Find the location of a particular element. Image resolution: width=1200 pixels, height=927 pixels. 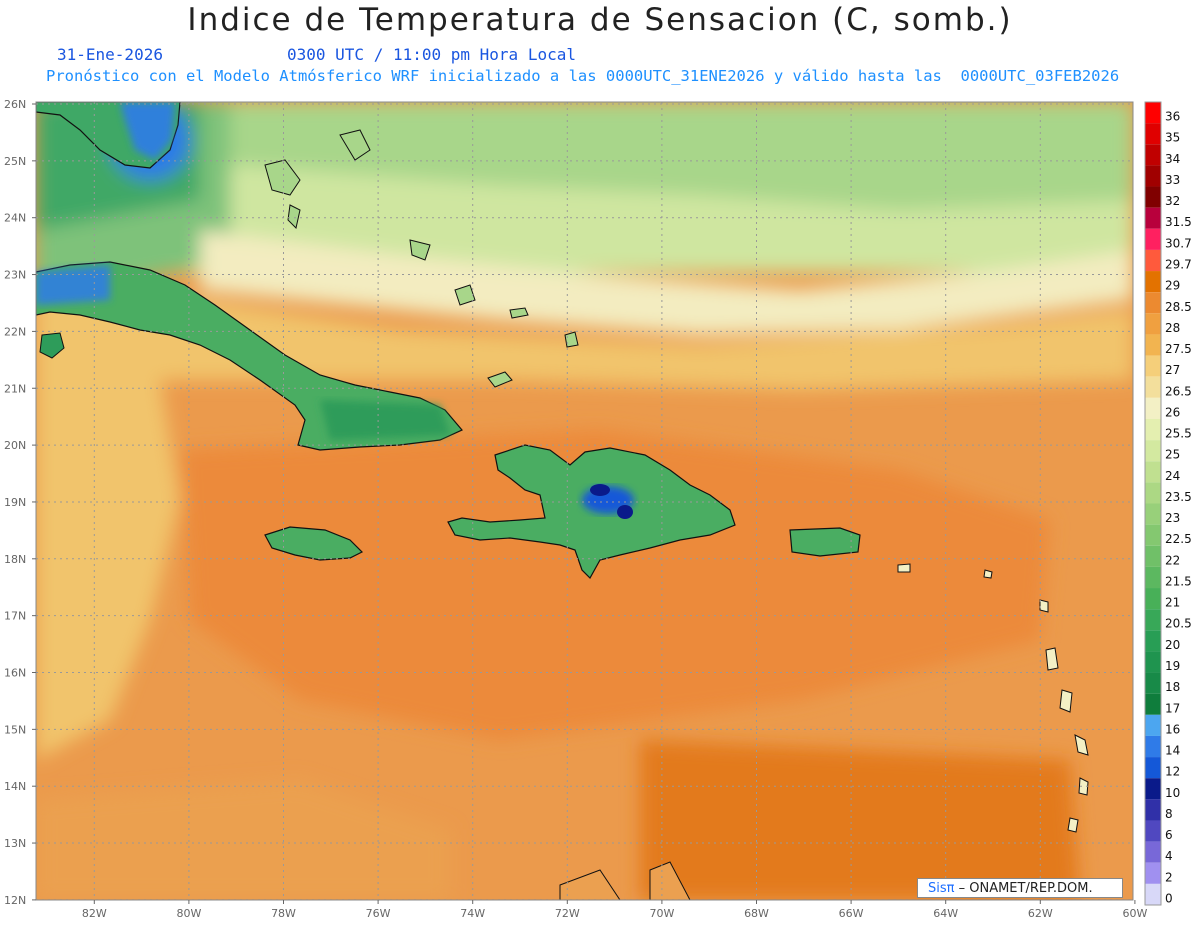

colorbar-label: 20 is located at coordinates (1172, 645).